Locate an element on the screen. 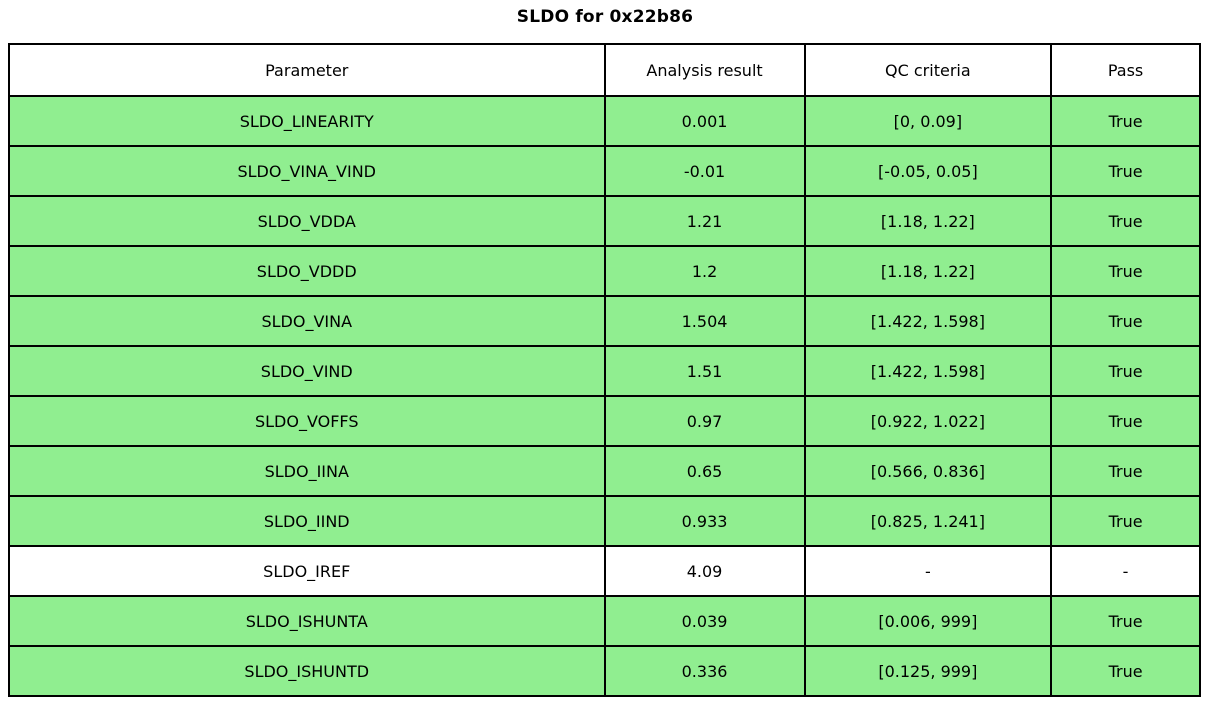  cell-qc-criteria: [0.125, 999] is located at coordinates (928, 671).